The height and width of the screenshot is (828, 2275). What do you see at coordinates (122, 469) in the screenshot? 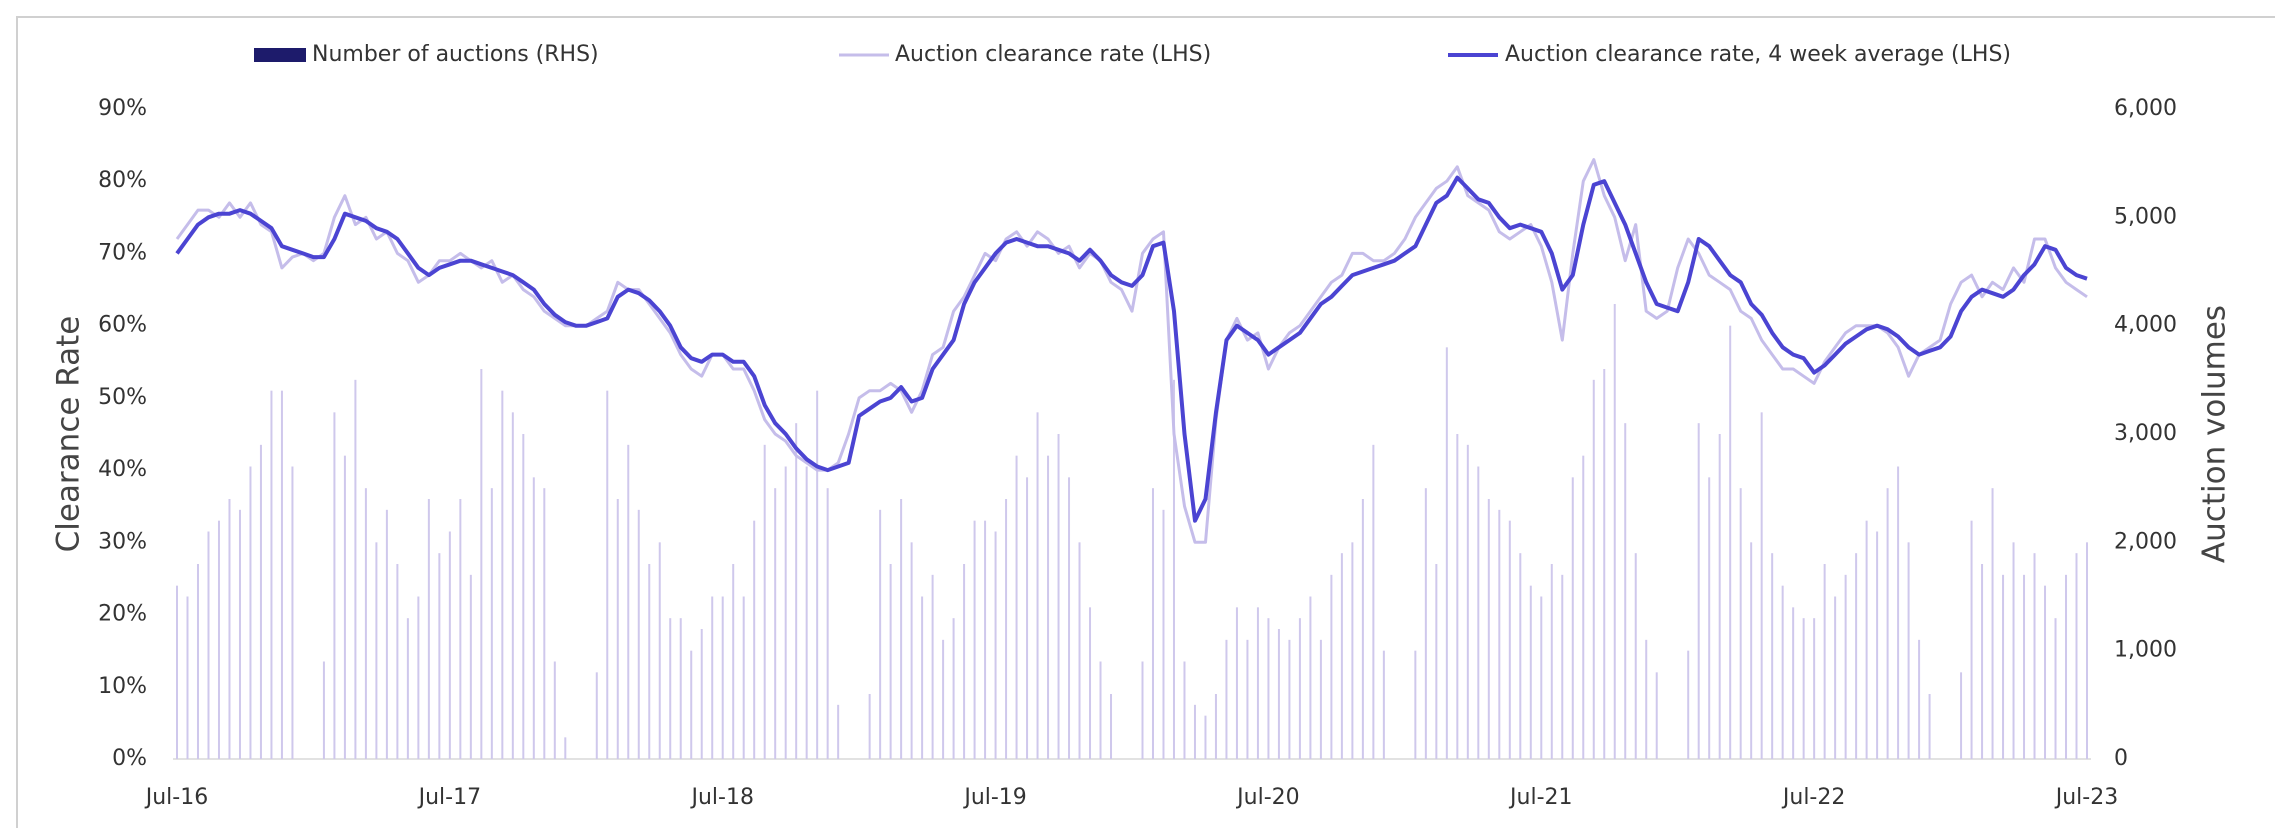
I see `y-tick-label: 40%` at bounding box center [122, 469].